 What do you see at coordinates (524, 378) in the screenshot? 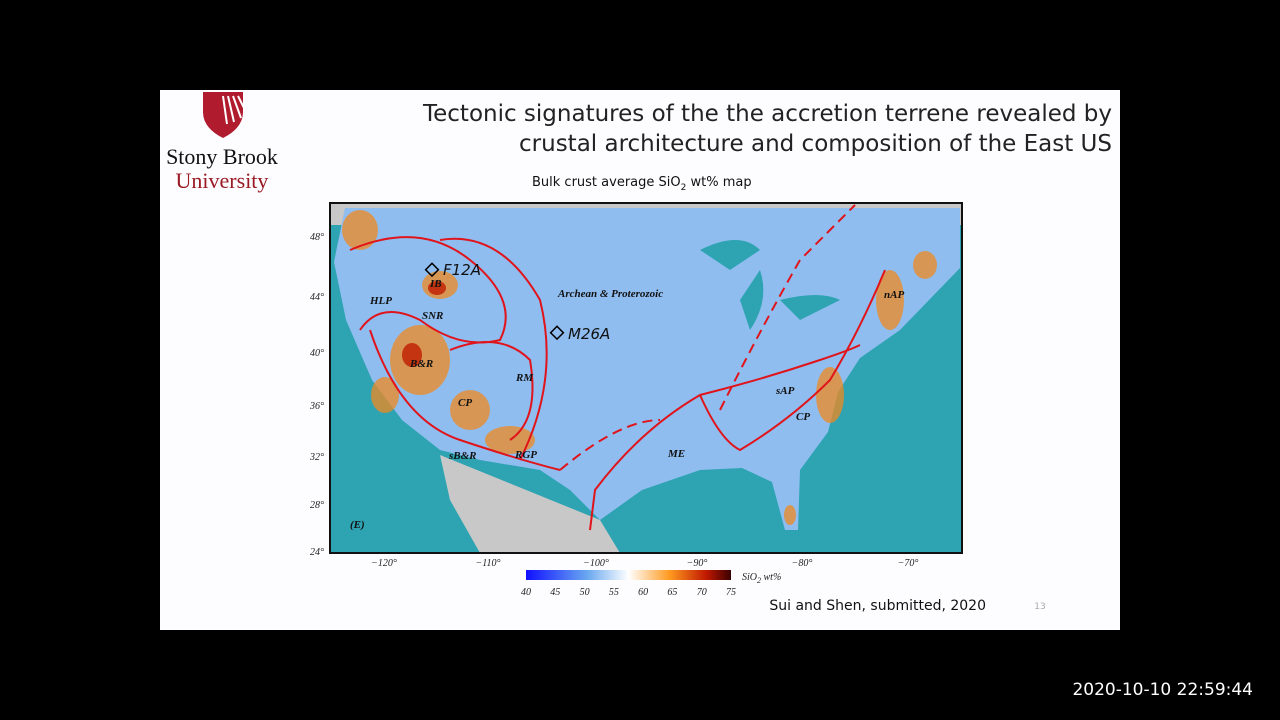
I see `map-label: RM` at bounding box center [524, 378].